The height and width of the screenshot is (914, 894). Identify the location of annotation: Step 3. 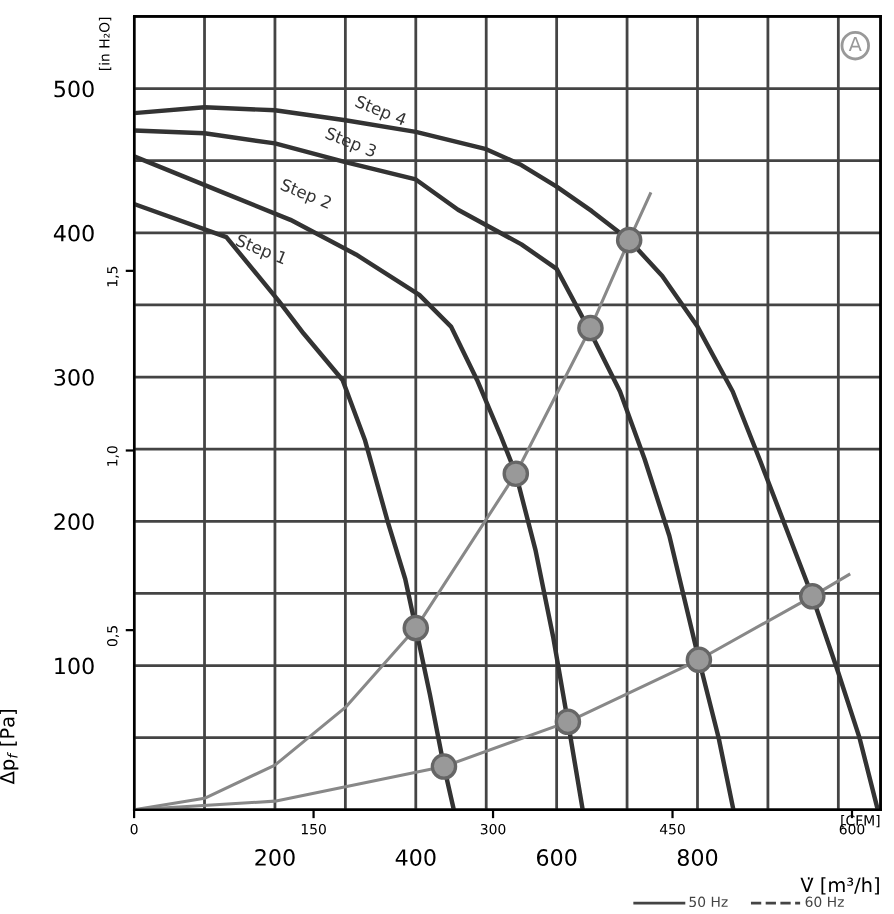
(350, 143).